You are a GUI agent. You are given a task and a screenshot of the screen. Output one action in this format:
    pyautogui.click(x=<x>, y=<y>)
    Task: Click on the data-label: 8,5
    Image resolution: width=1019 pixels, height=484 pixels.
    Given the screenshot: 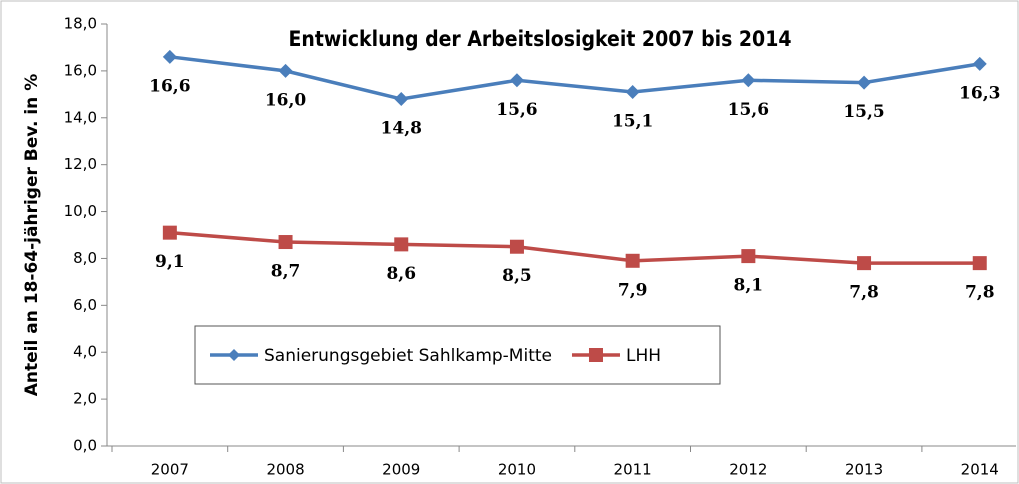 What is the action you would take?
    pyautogui.click(x=517, y=276)
    